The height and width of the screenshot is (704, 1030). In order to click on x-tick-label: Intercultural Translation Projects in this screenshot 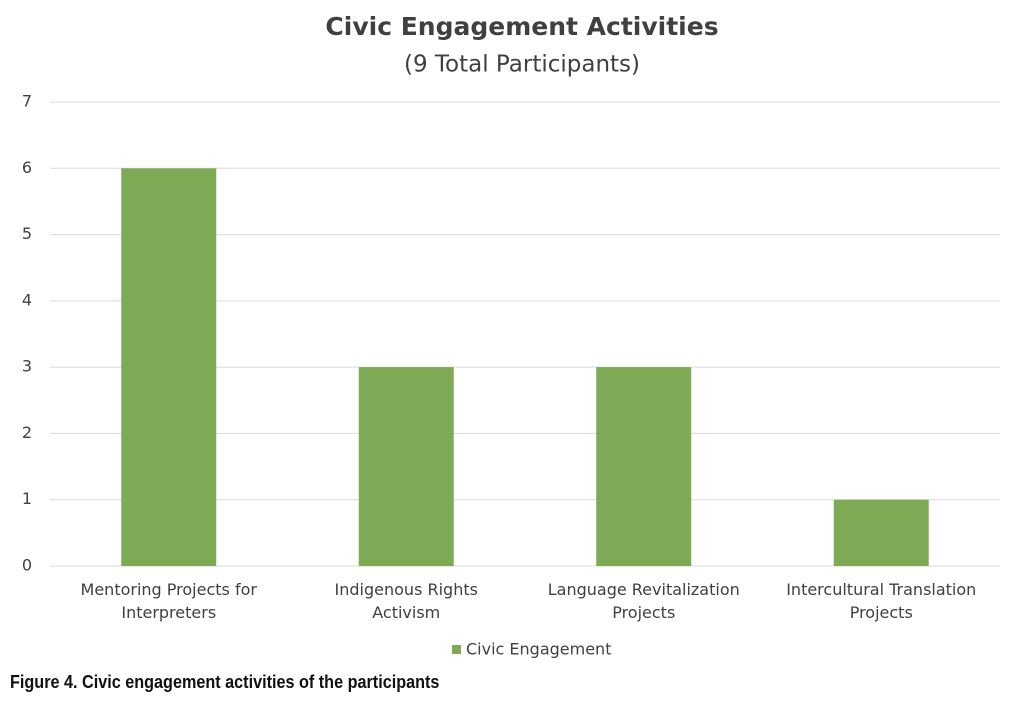, I will do `click(881, 601)`.